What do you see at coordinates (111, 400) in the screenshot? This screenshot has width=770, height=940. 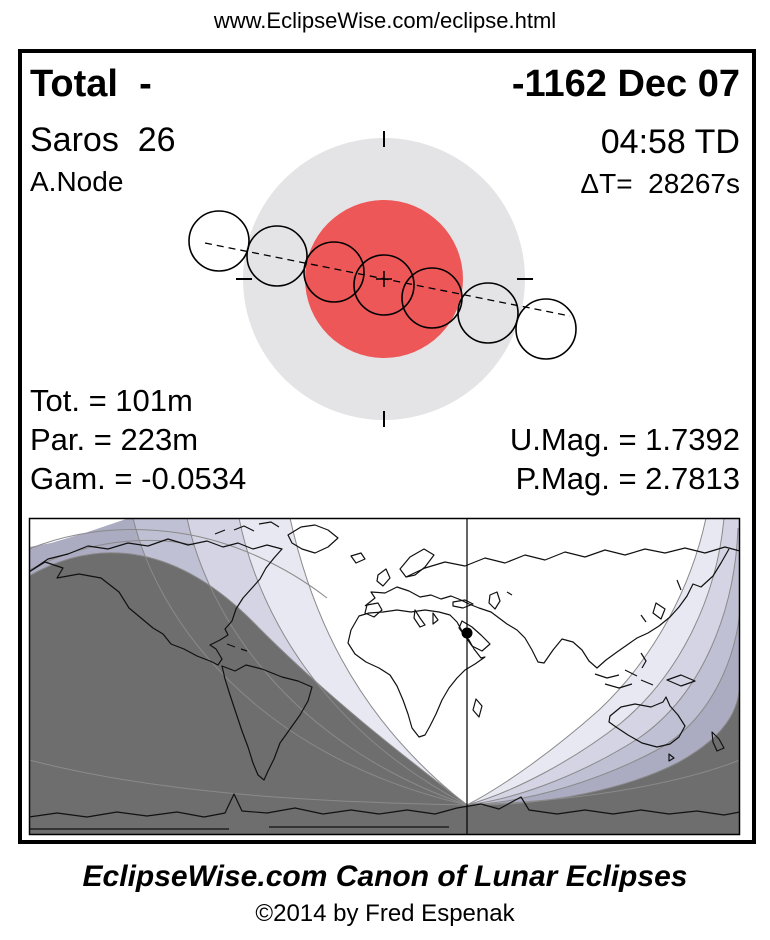 I see `totality-duration-label: Tot. = 101m` at bounding box center [111, 400].